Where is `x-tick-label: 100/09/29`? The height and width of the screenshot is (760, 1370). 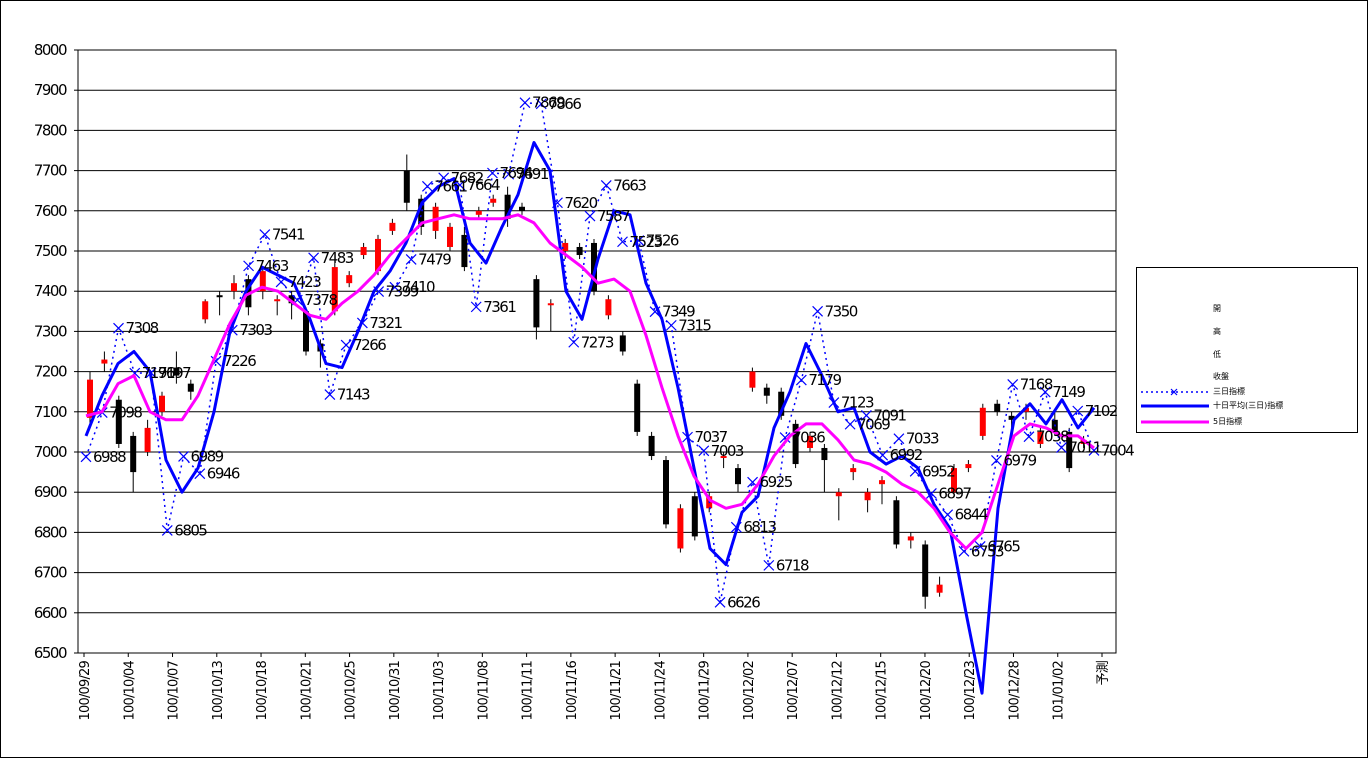
x-tick-label: 100/09/29 is located at coordinates (85, 690).